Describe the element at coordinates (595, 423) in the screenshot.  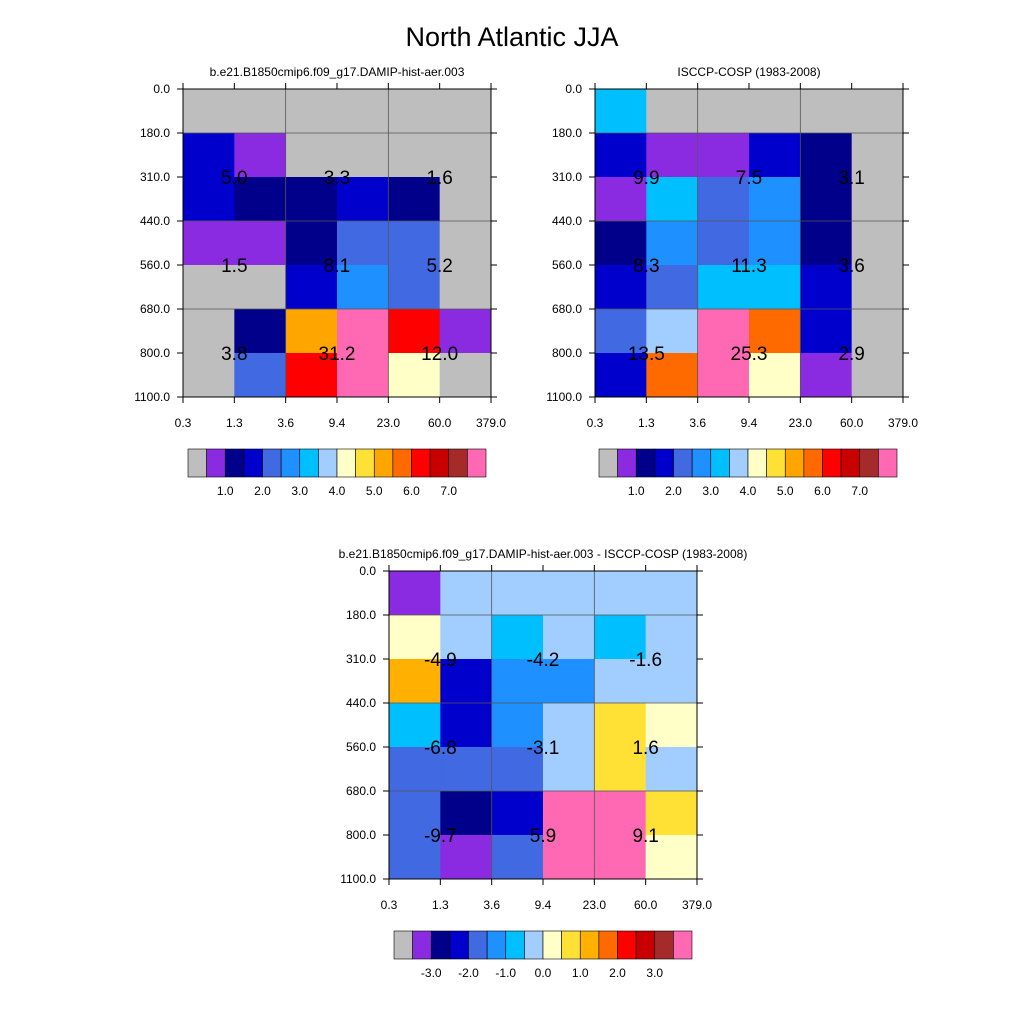
I see `x-tick-label: 0.3` at that location.